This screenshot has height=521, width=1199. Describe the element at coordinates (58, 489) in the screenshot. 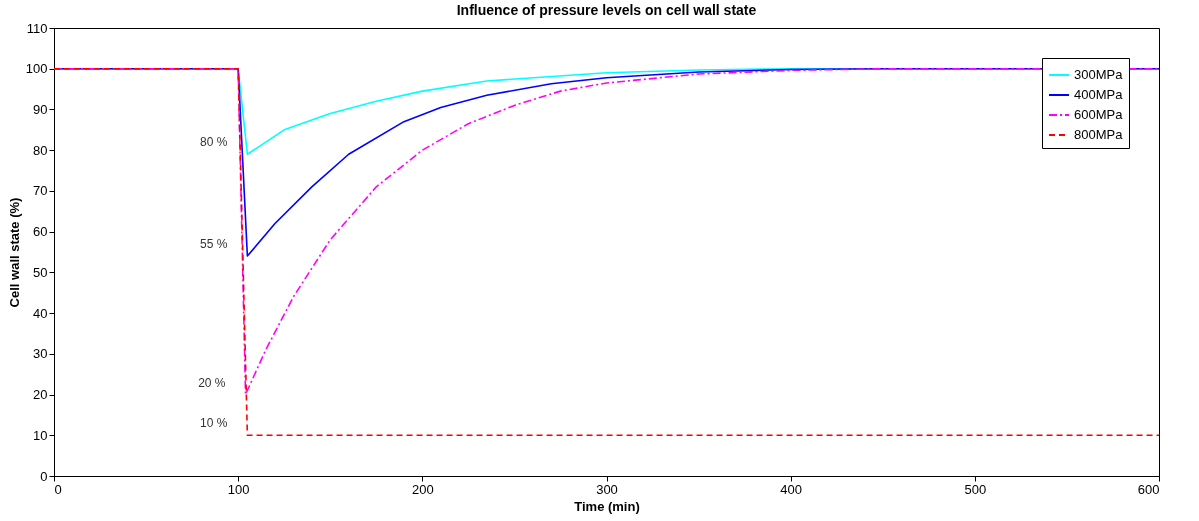

I see `x-tick-label: 0` at that location.